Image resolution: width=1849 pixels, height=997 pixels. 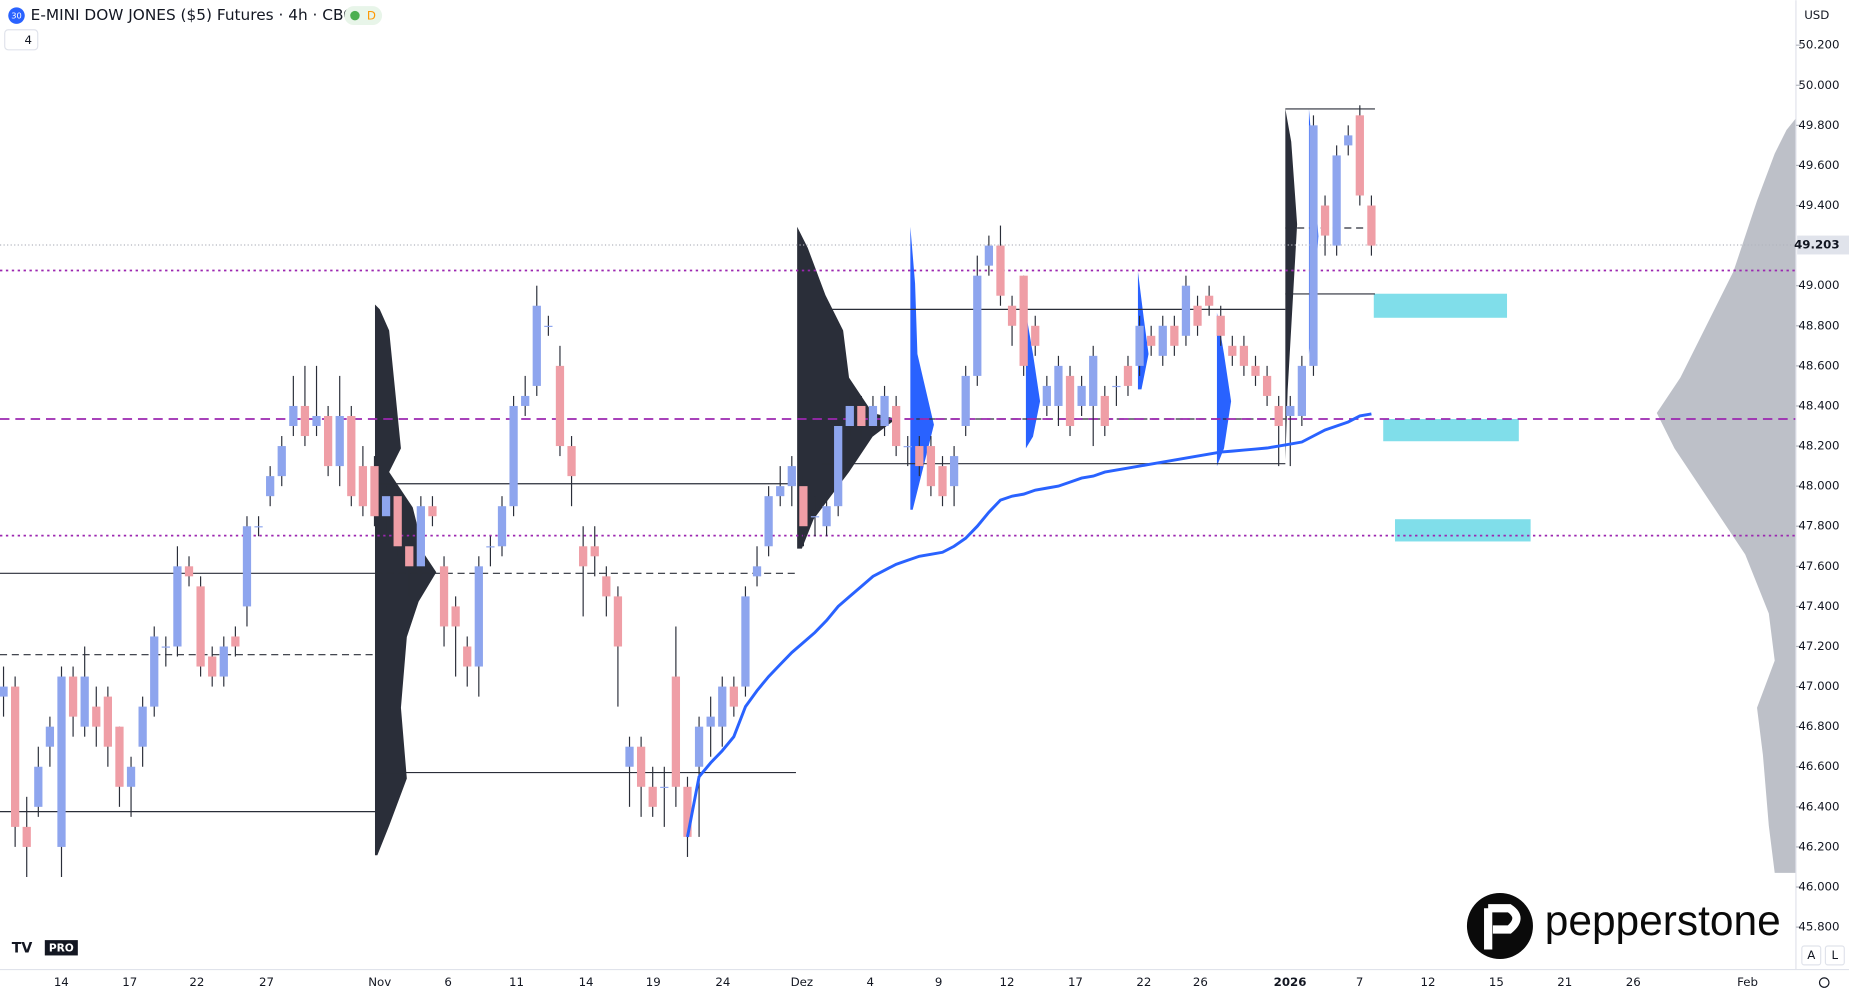 I want to click on tv-badge: PRO, so click(x=61, y=947).